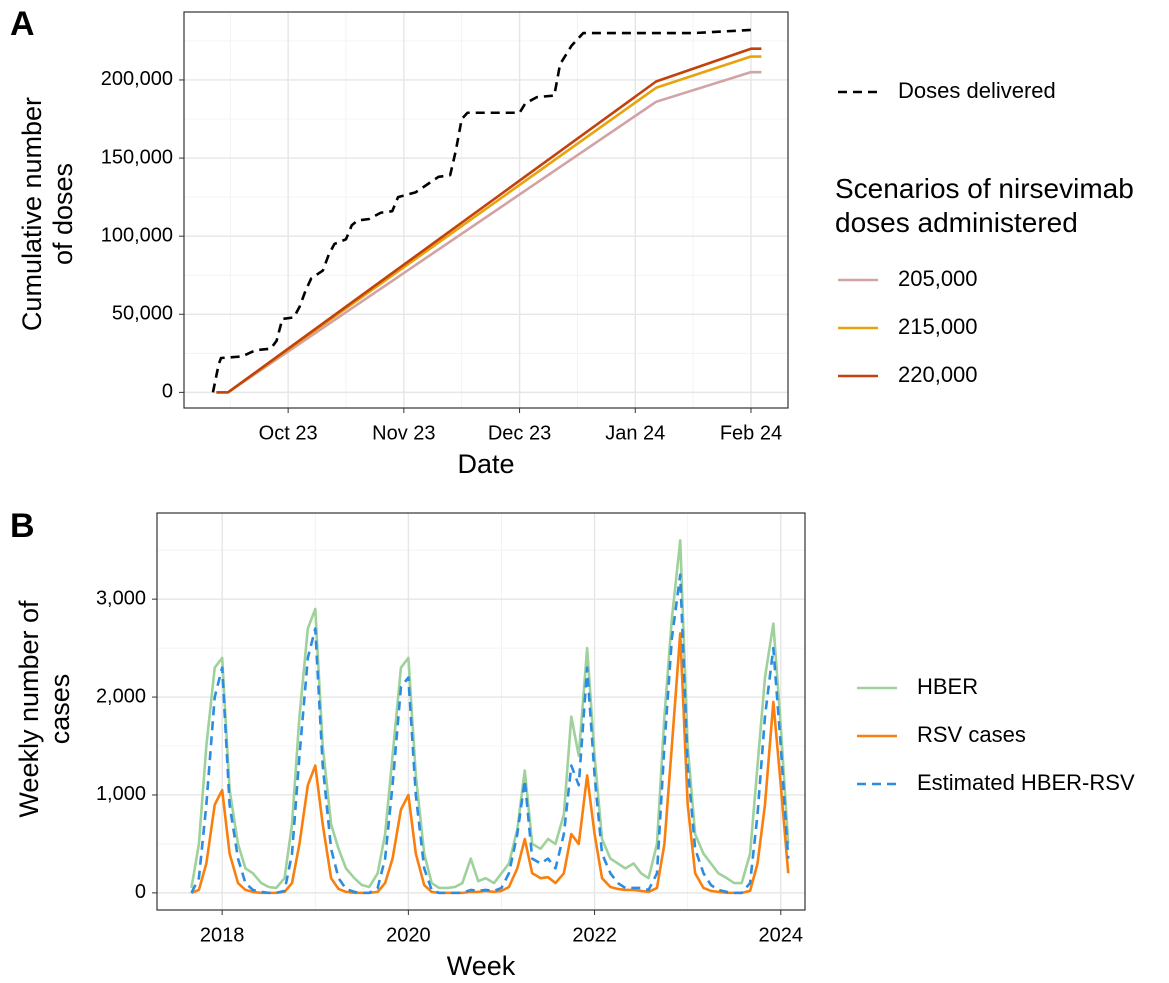 The image size is (1169, 983). I want to click on y-tick-label: 150,000, so click(137, 157).